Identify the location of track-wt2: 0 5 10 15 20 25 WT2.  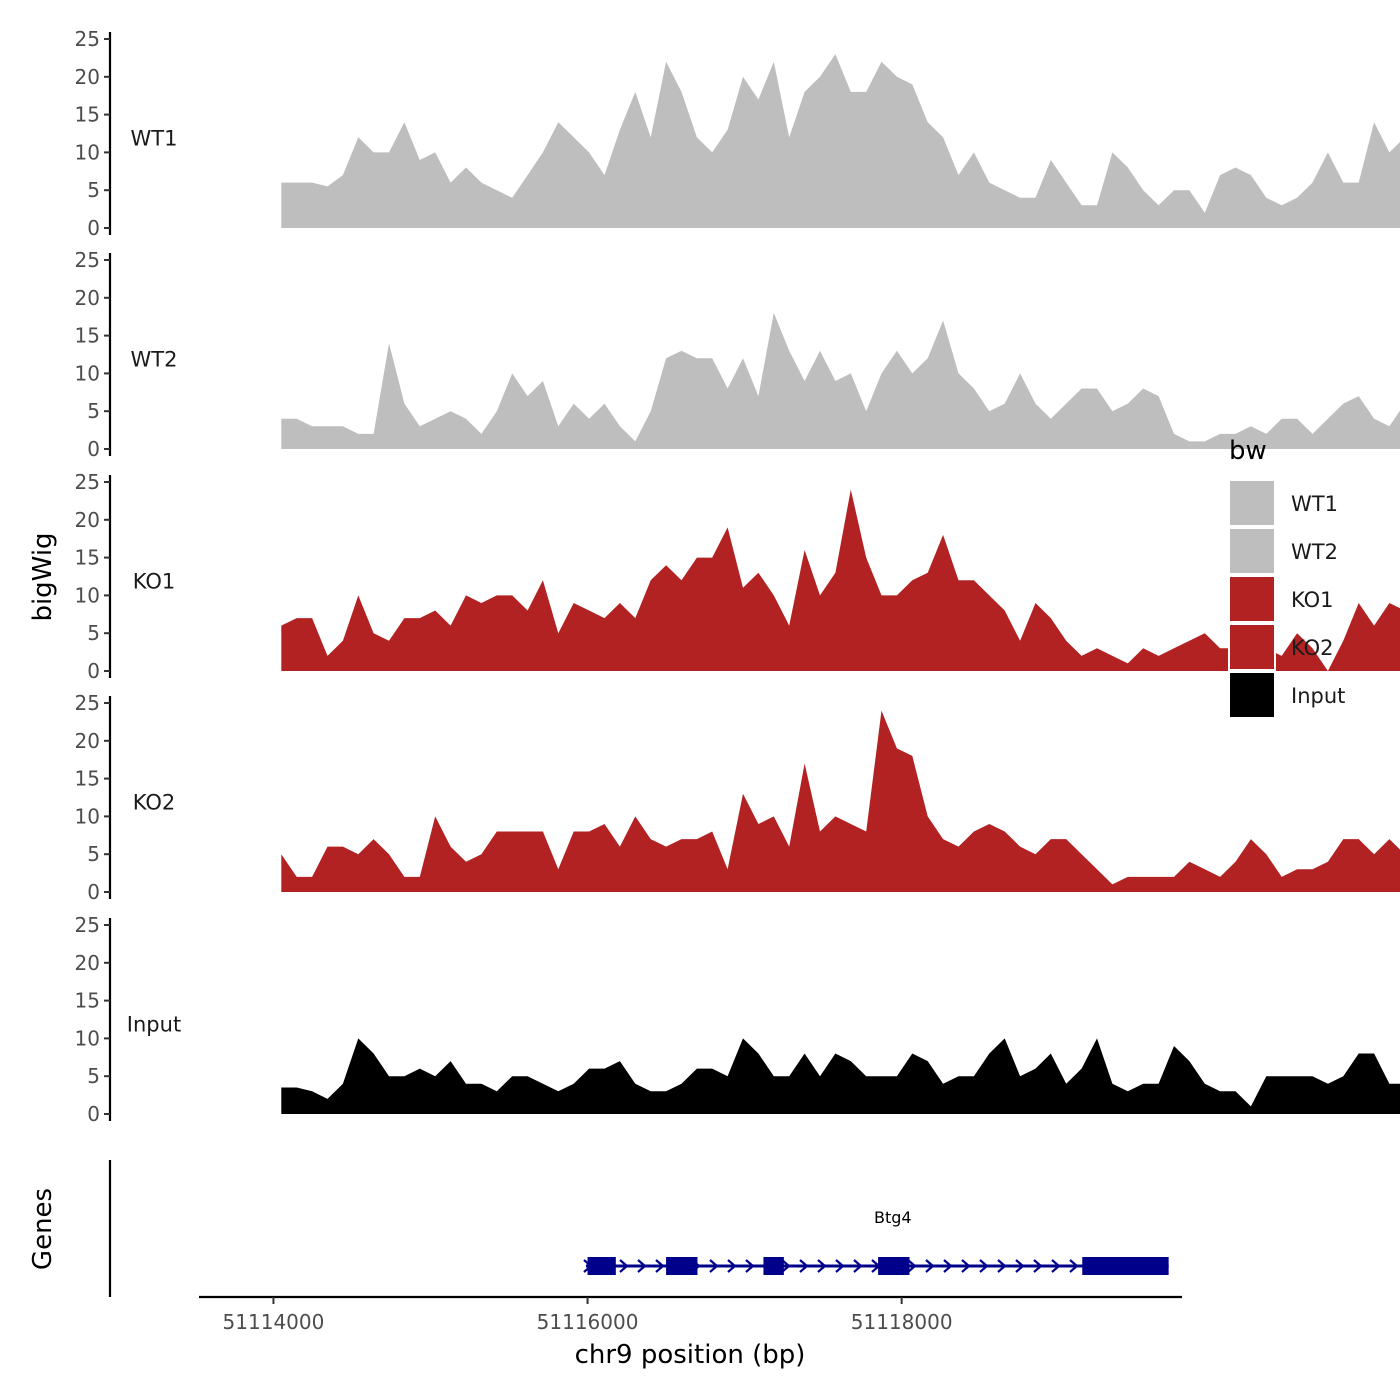
(737, 354).